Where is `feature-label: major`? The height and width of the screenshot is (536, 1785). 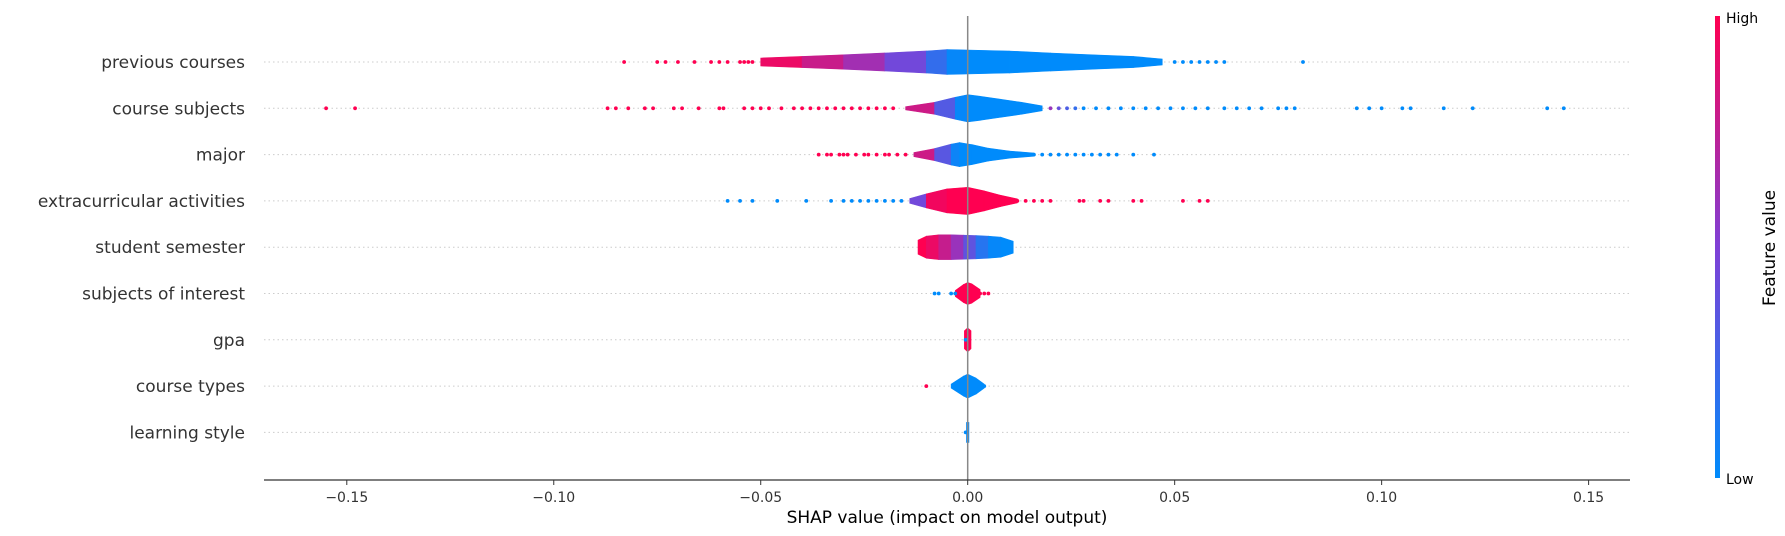
feature-label: major is located at coordinates (220, 156).